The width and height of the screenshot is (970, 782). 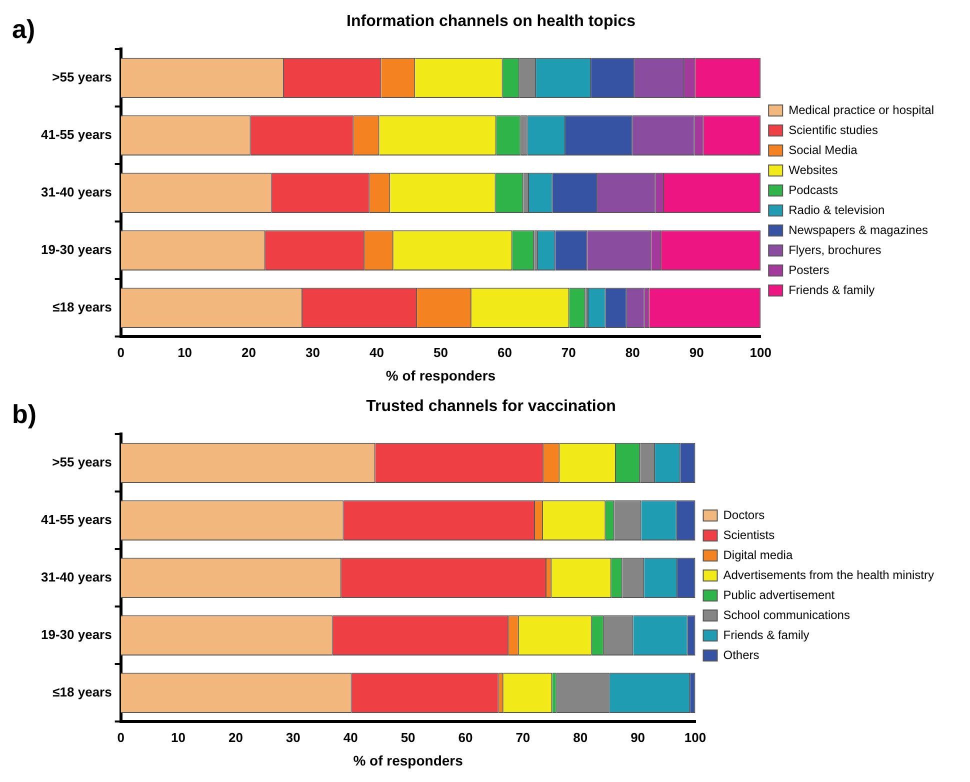 I want to click on legend-label: Flyers, brochures, so click(x=835, y=249).